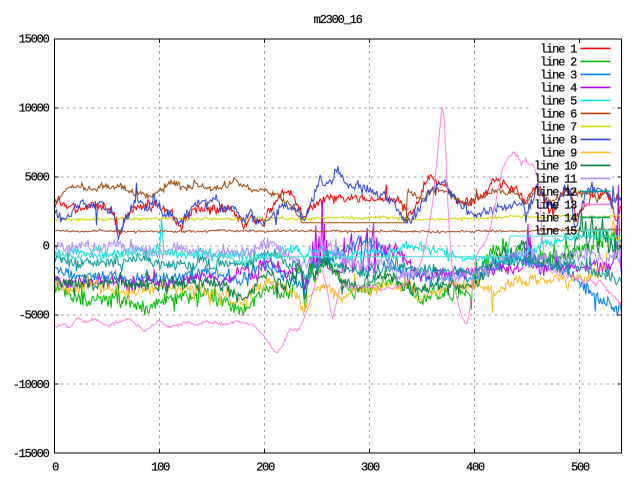 Image resolution: width=640 pixels, height=480 pixels. Describe the element at coordinates (555, 231) in the screenshot. I see `svg-text: line 15` at that location.